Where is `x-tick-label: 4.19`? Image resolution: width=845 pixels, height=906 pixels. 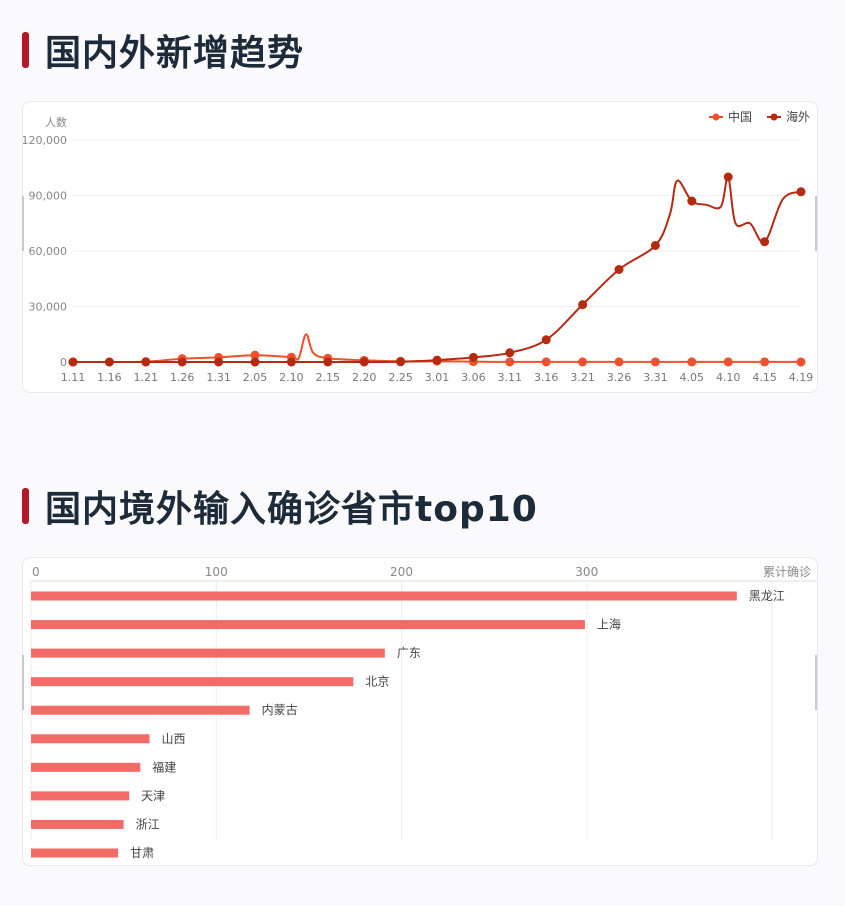
x-tick-label: 4.19 is located at coordinates (801, 377).